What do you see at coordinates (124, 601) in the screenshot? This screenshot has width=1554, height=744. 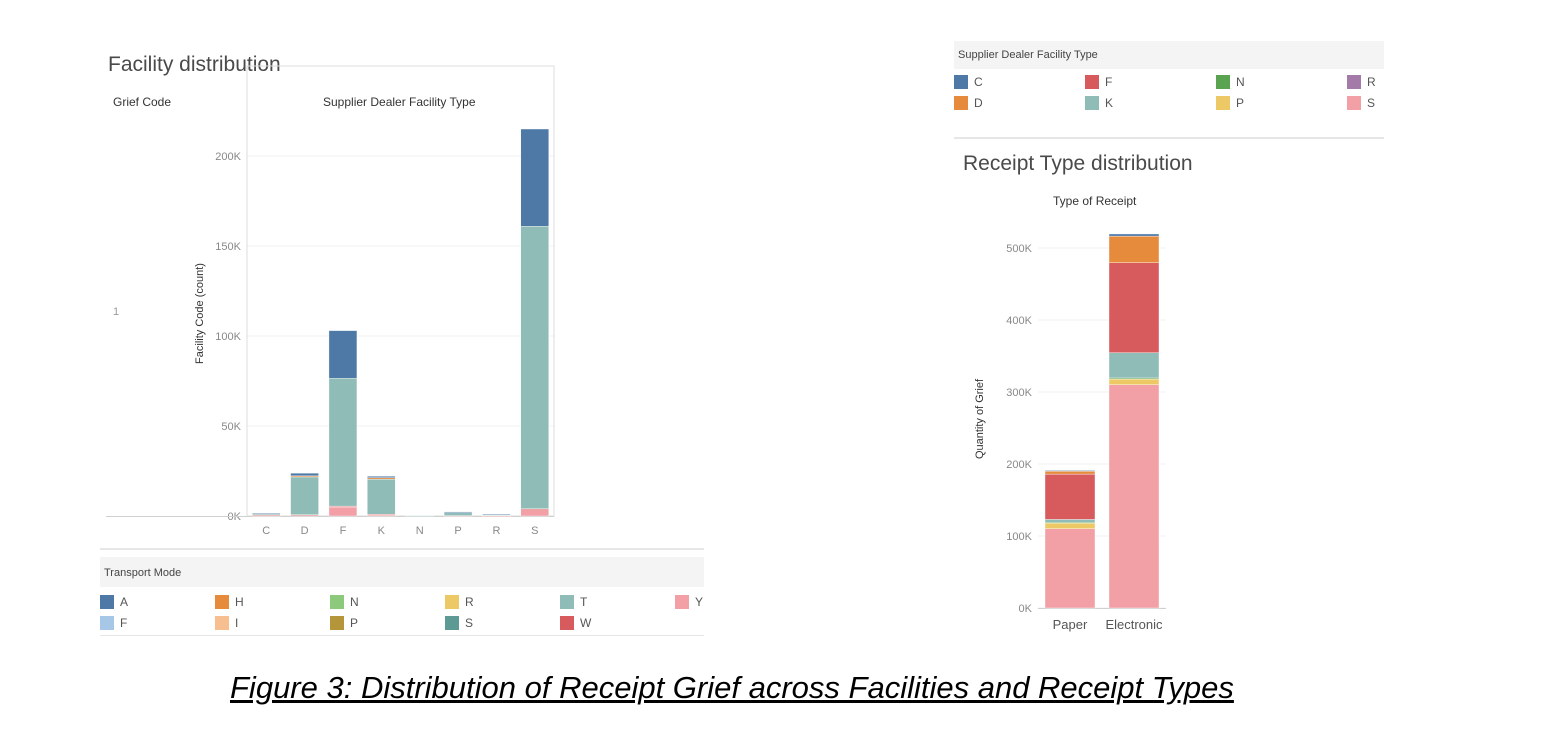 I see `transport-legend-label: A` at bounding box center [124, 601].